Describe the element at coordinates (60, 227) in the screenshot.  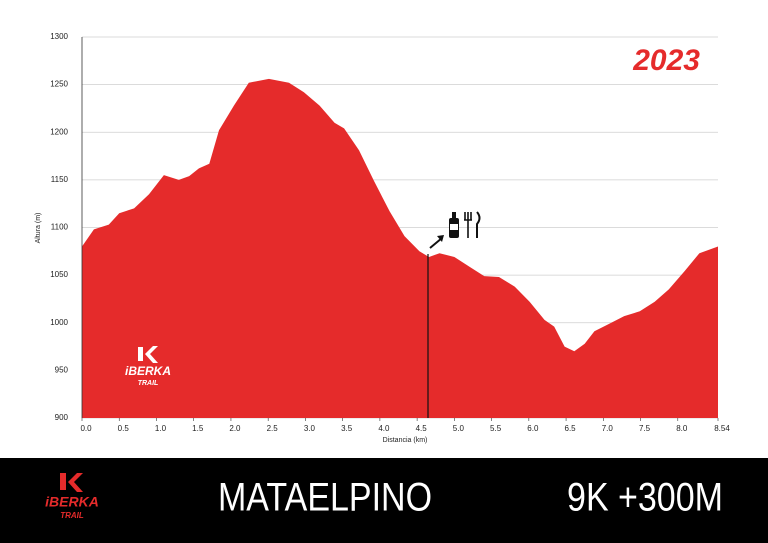
I see `y-tick-label: 1100` at that location.